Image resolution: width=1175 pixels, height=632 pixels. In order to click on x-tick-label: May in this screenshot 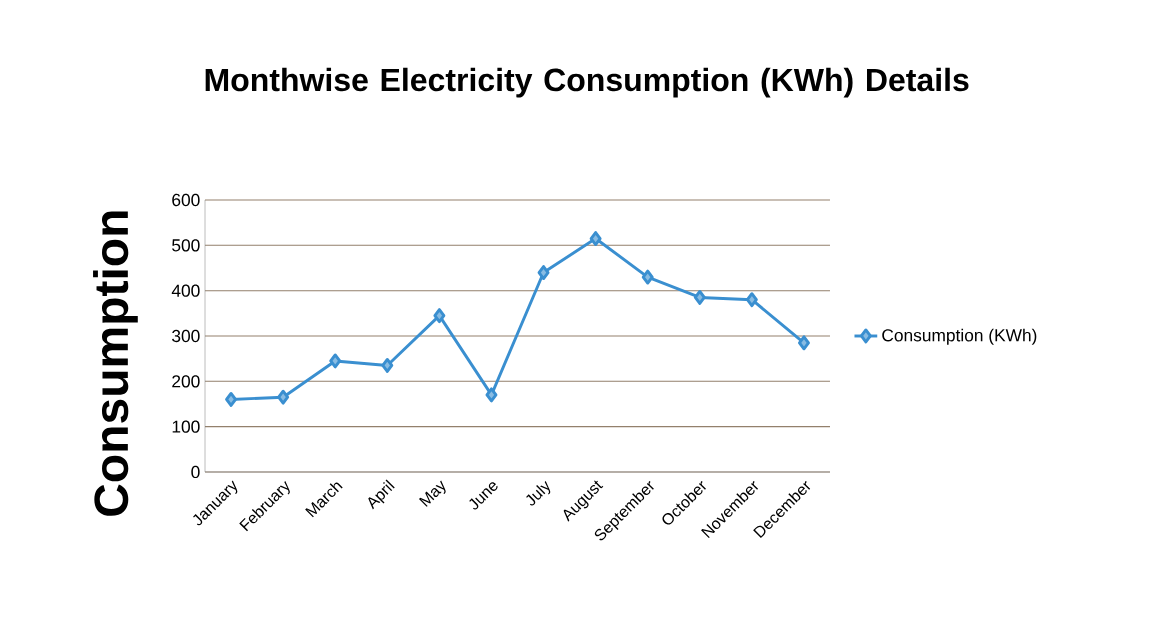, I will do `click(432, 493)`.